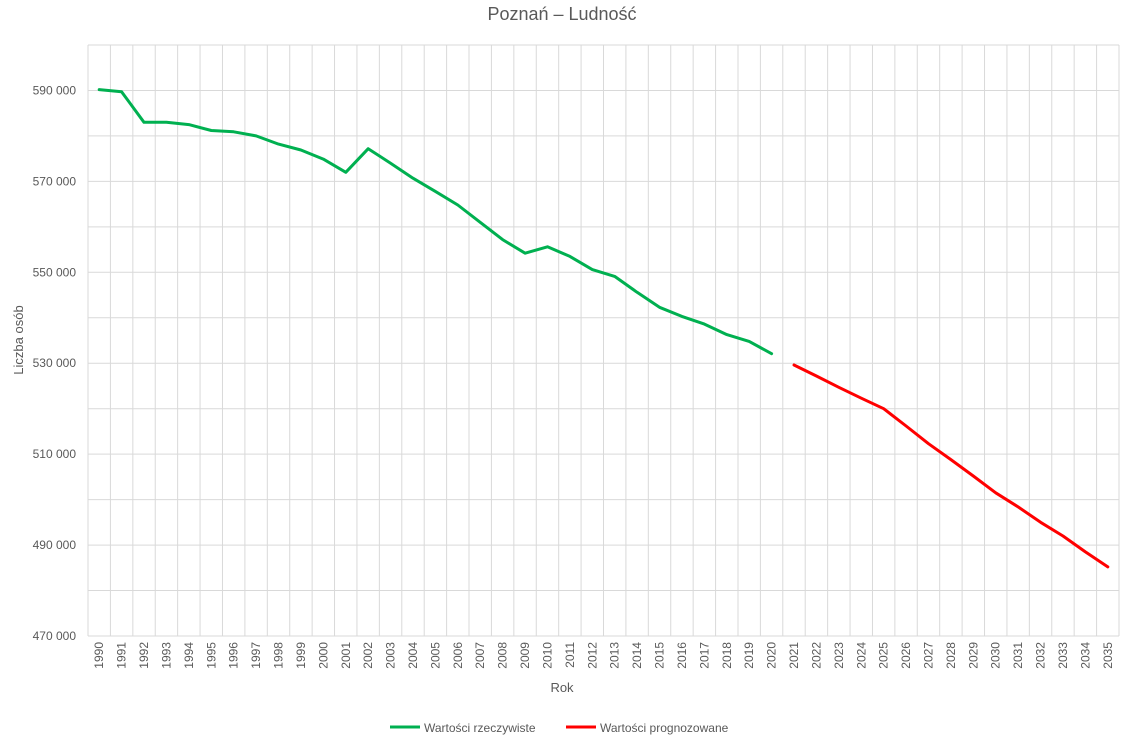 The width and height of the screenshot is (1124, 740). I want to click on x-tick-label: 2006, so click(458, 655).